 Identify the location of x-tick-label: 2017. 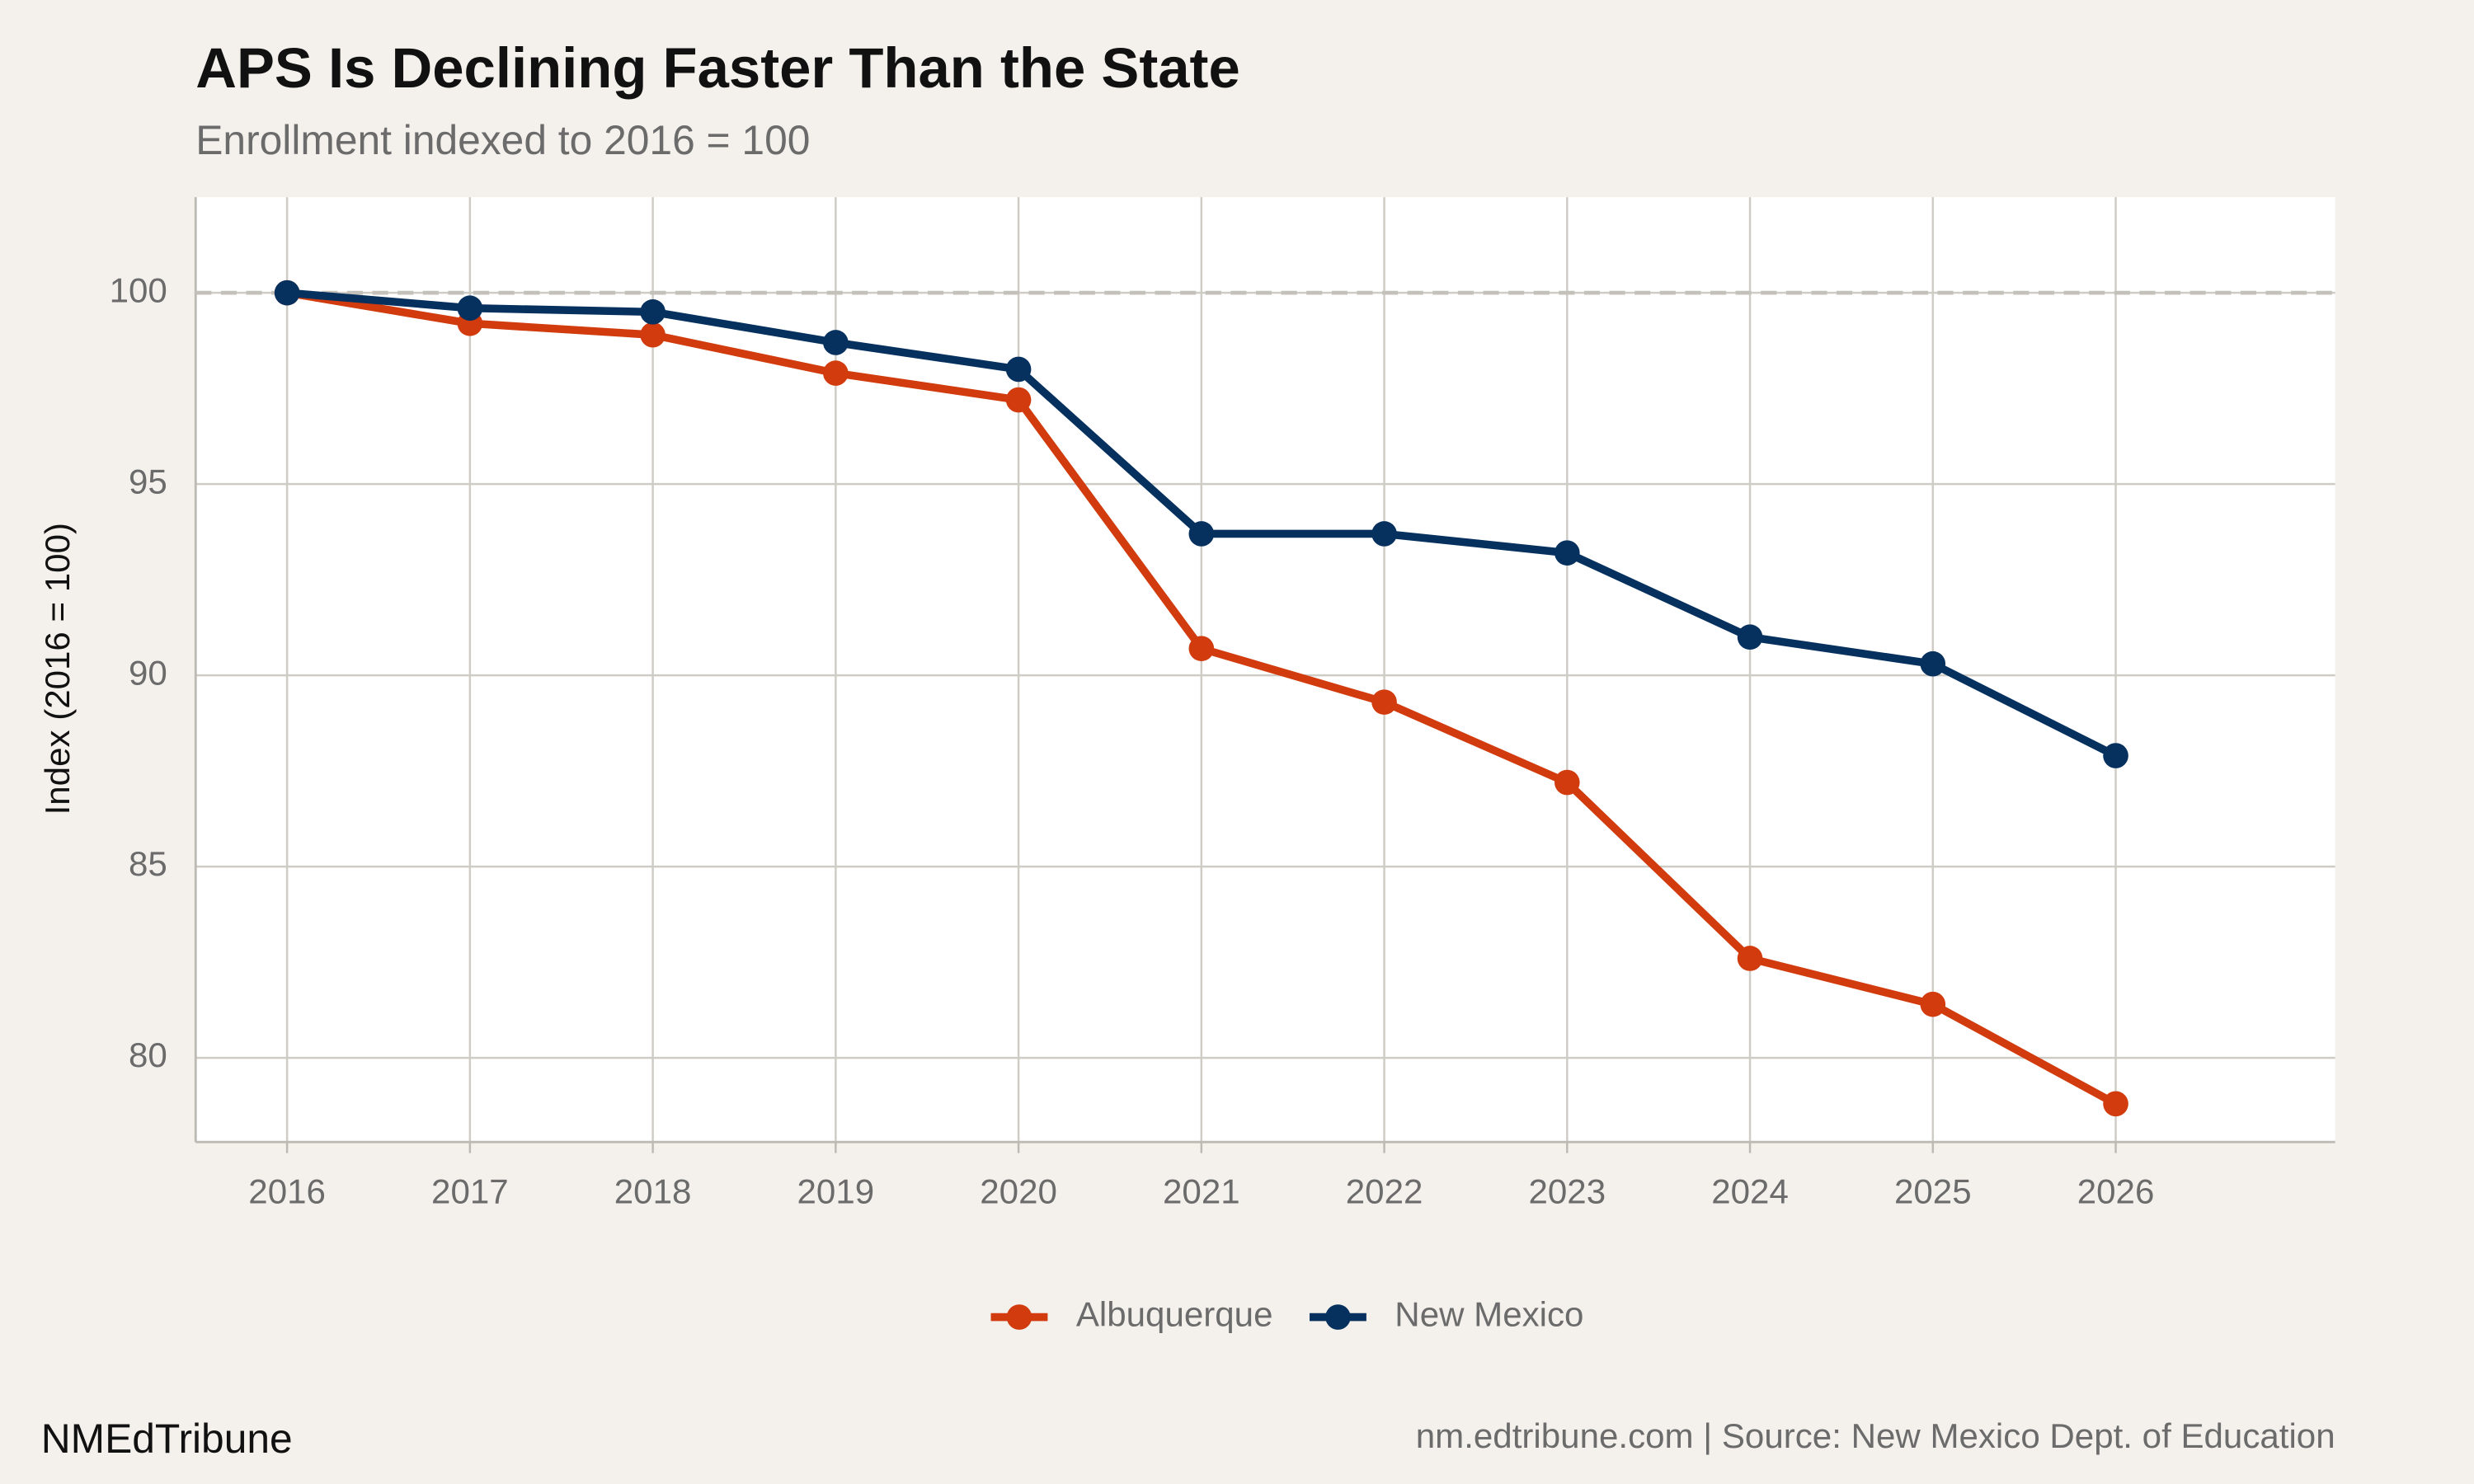
(470, 1191).